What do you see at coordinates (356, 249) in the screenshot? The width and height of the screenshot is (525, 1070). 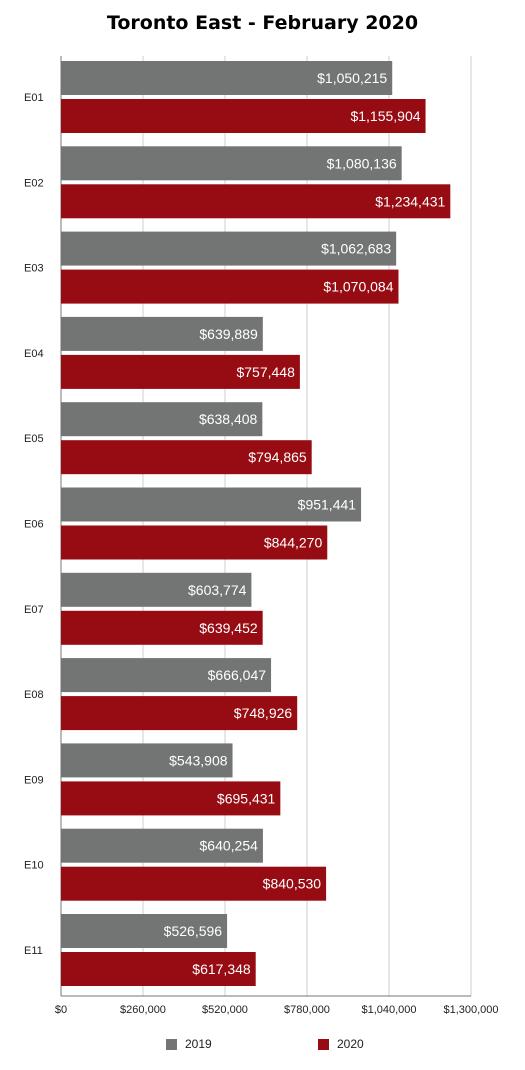 I see `data-label-2019-E03: $1,062,683` at bounding box center [356, 249].